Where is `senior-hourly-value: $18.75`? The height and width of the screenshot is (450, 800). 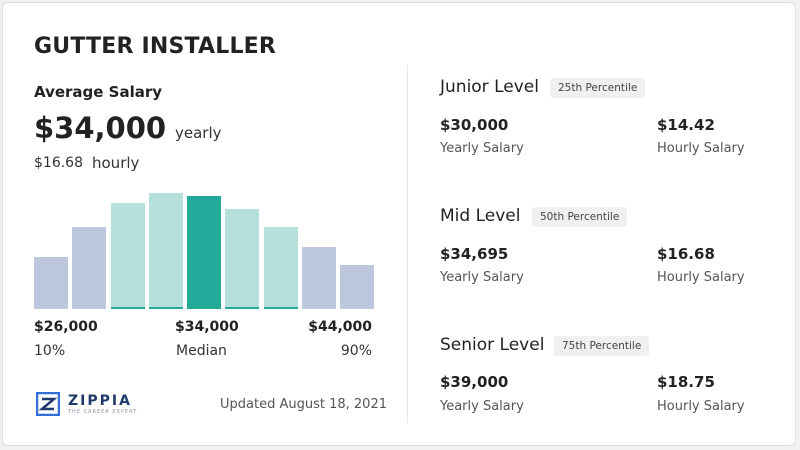 senior-hourly-value: $18.75 is located at coordinates (686, 382).